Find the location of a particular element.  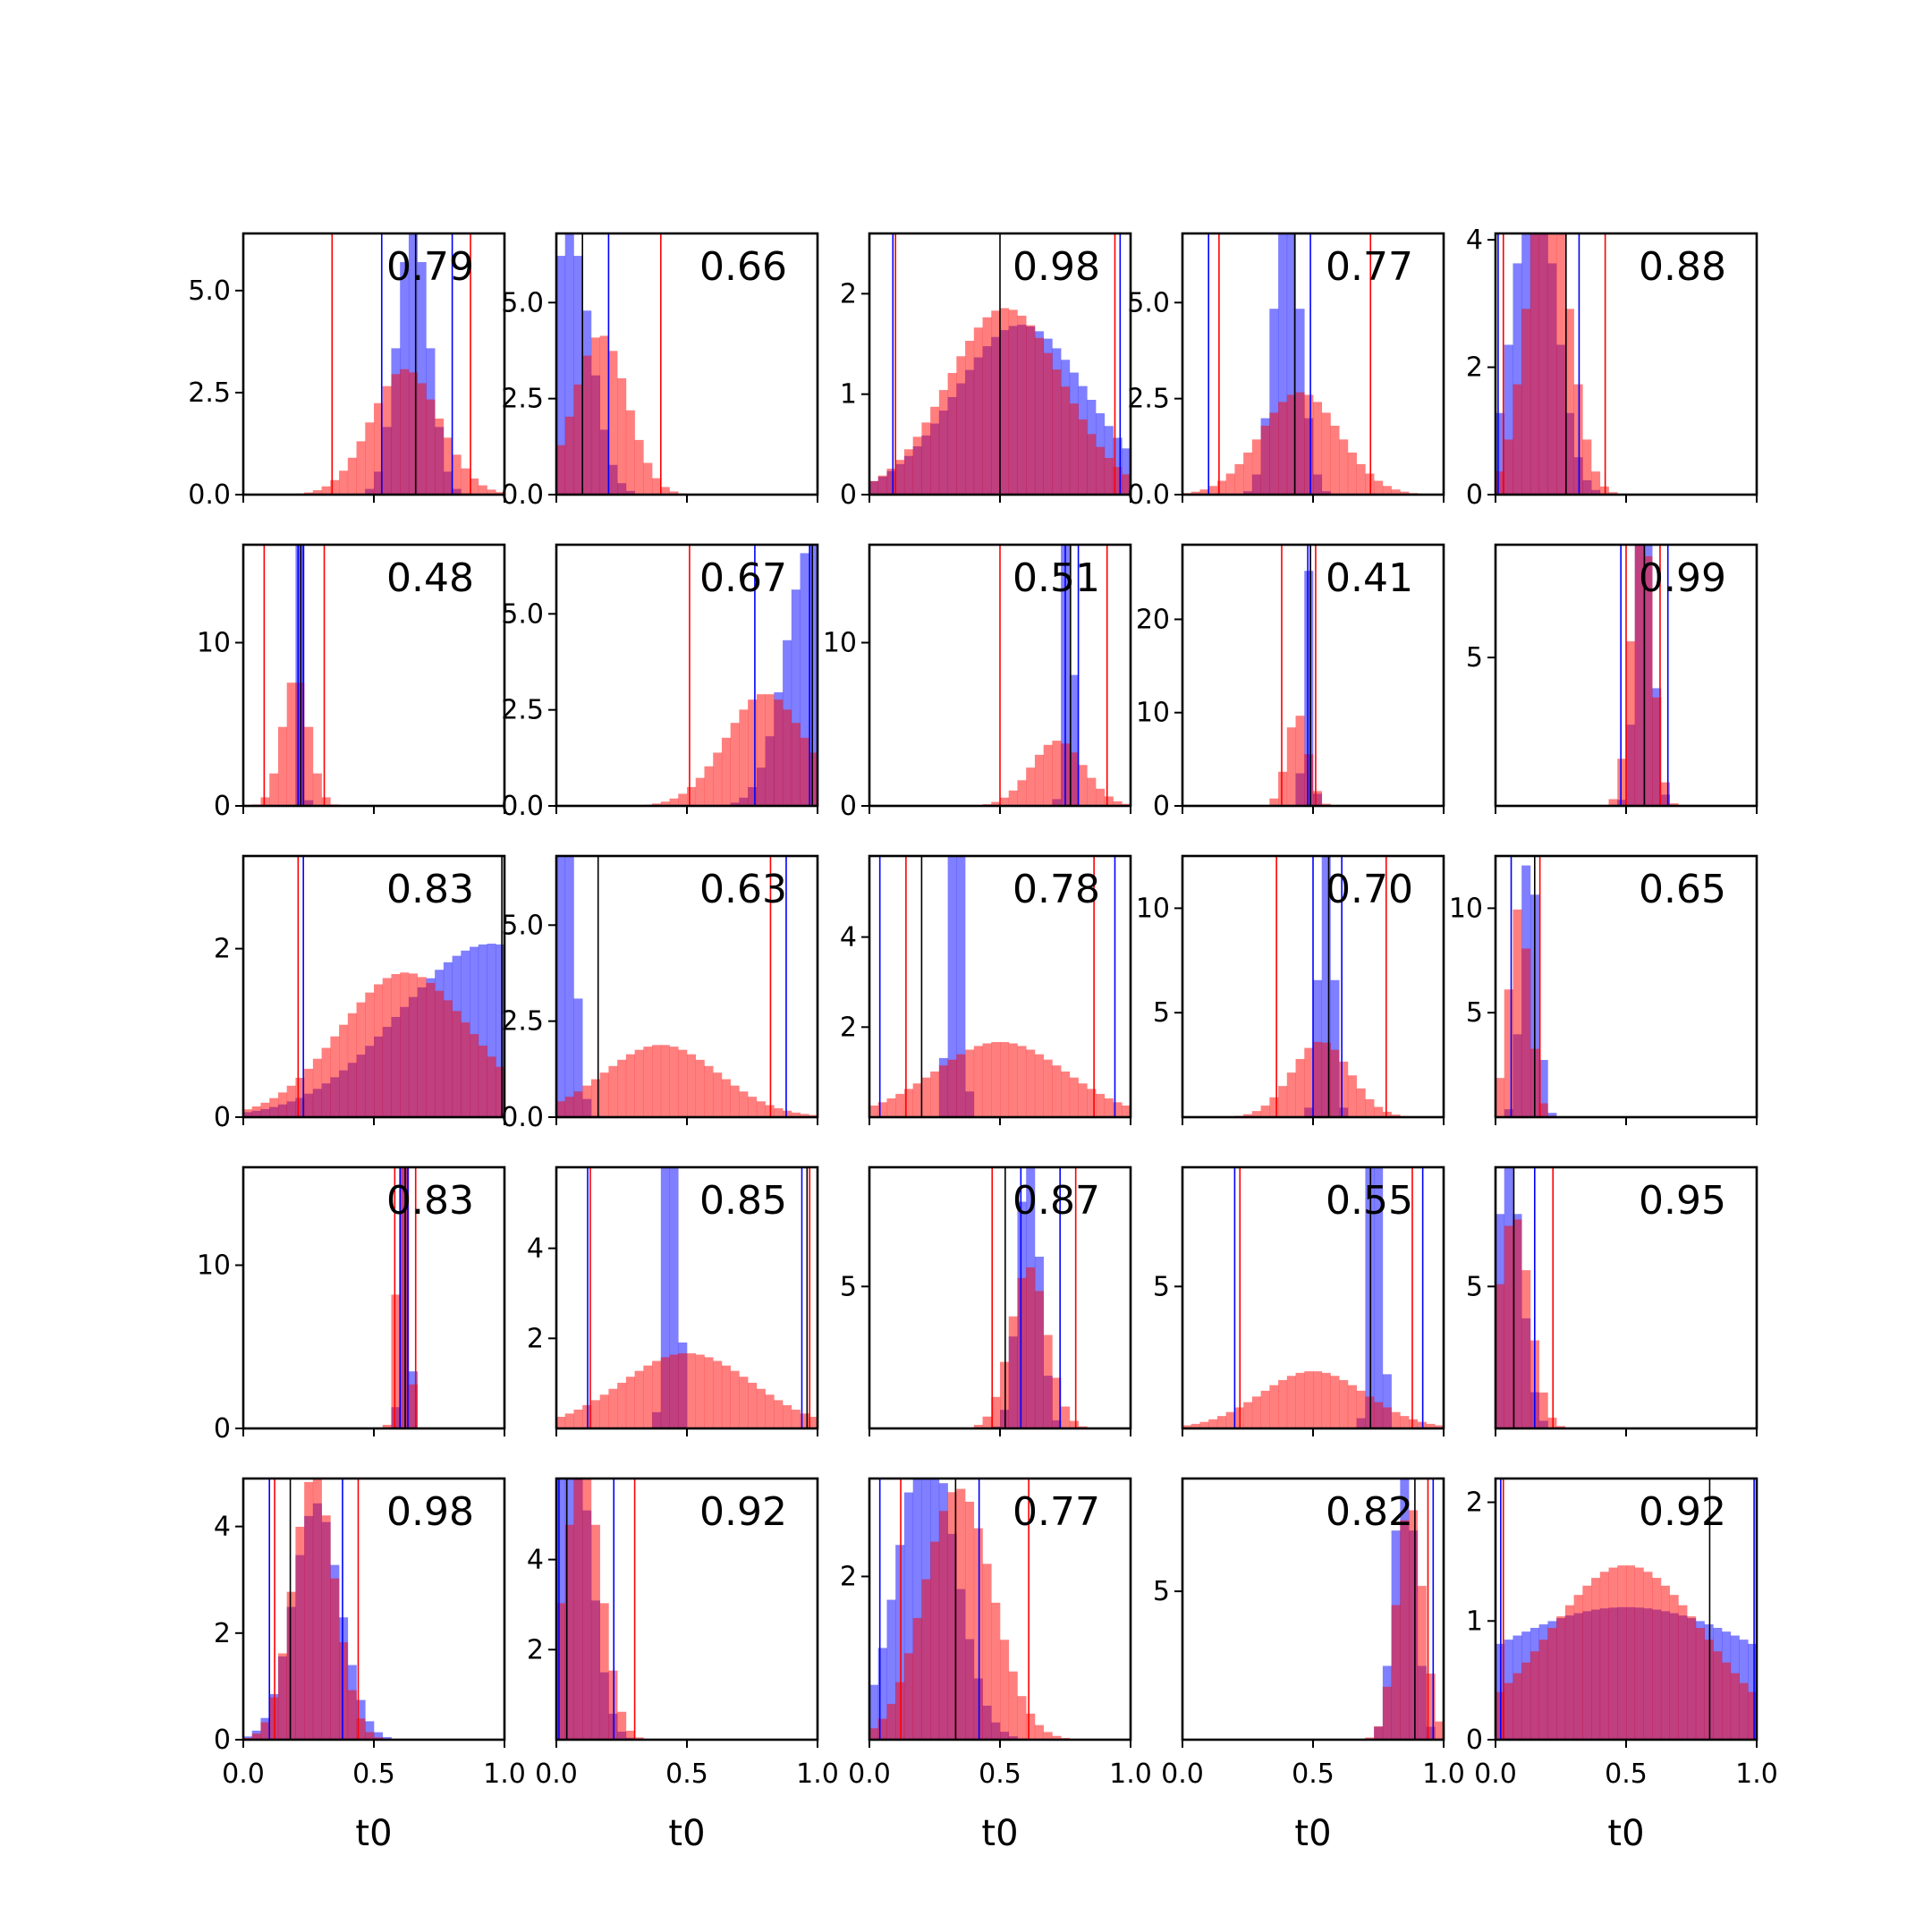

panel-20: 0.95 5 is located at coordinates (1612, 1300).